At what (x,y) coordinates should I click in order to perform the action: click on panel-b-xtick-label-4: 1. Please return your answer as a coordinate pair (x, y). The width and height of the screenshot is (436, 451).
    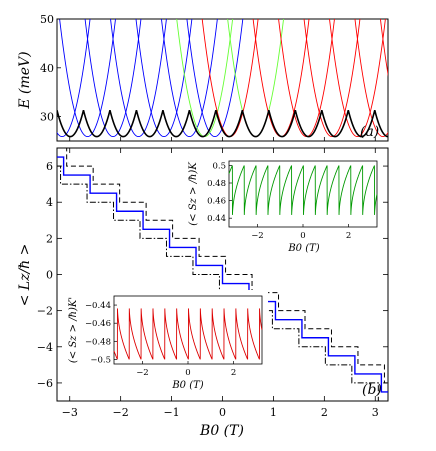
    Looking at the image, I should click on (273, 412).